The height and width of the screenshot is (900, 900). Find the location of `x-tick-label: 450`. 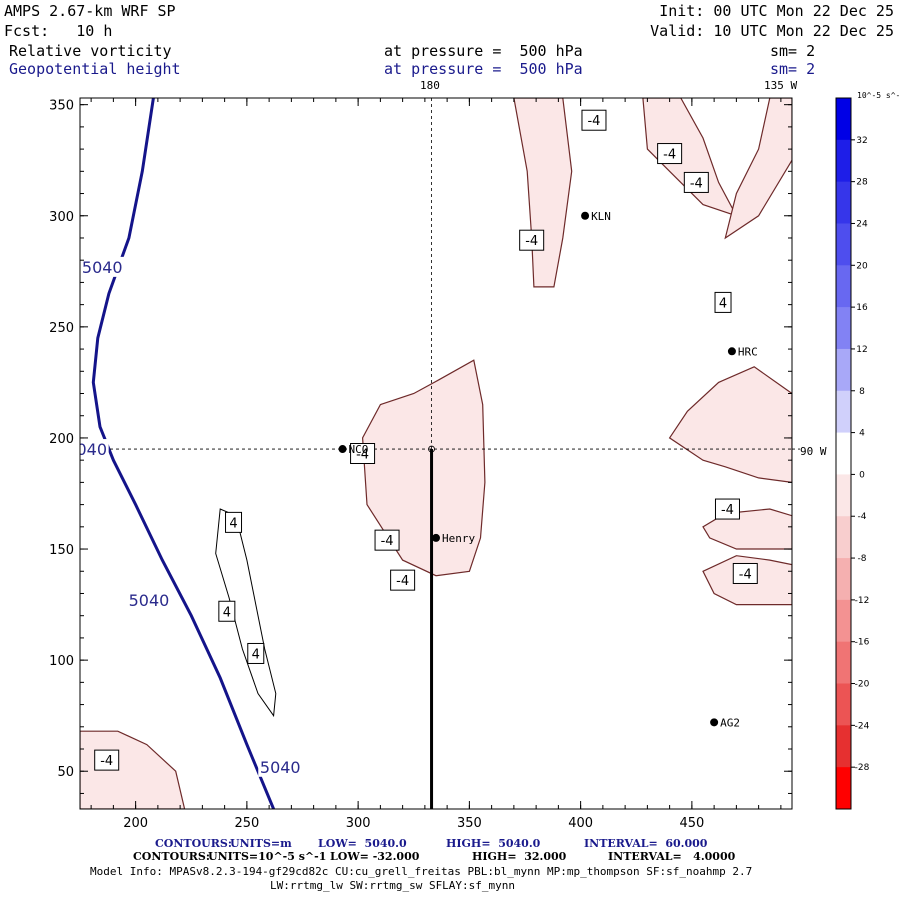

x-tick-label: 450 is located at coordinates (691, 823).